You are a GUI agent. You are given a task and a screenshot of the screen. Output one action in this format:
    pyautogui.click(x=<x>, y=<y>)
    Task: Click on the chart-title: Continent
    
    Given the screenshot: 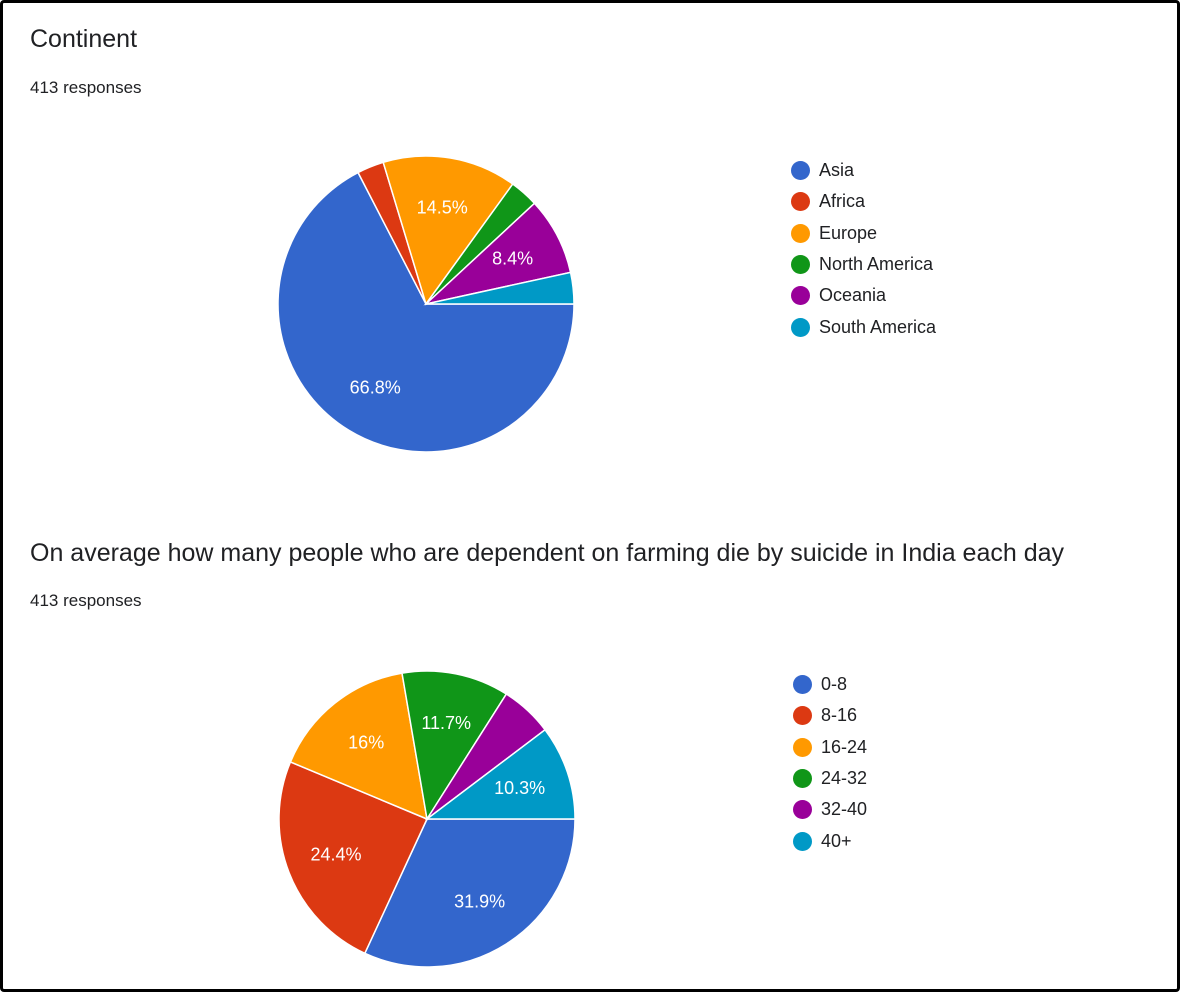 What is the action you would take?
    pyautogui.click(x=84, y=39)
    